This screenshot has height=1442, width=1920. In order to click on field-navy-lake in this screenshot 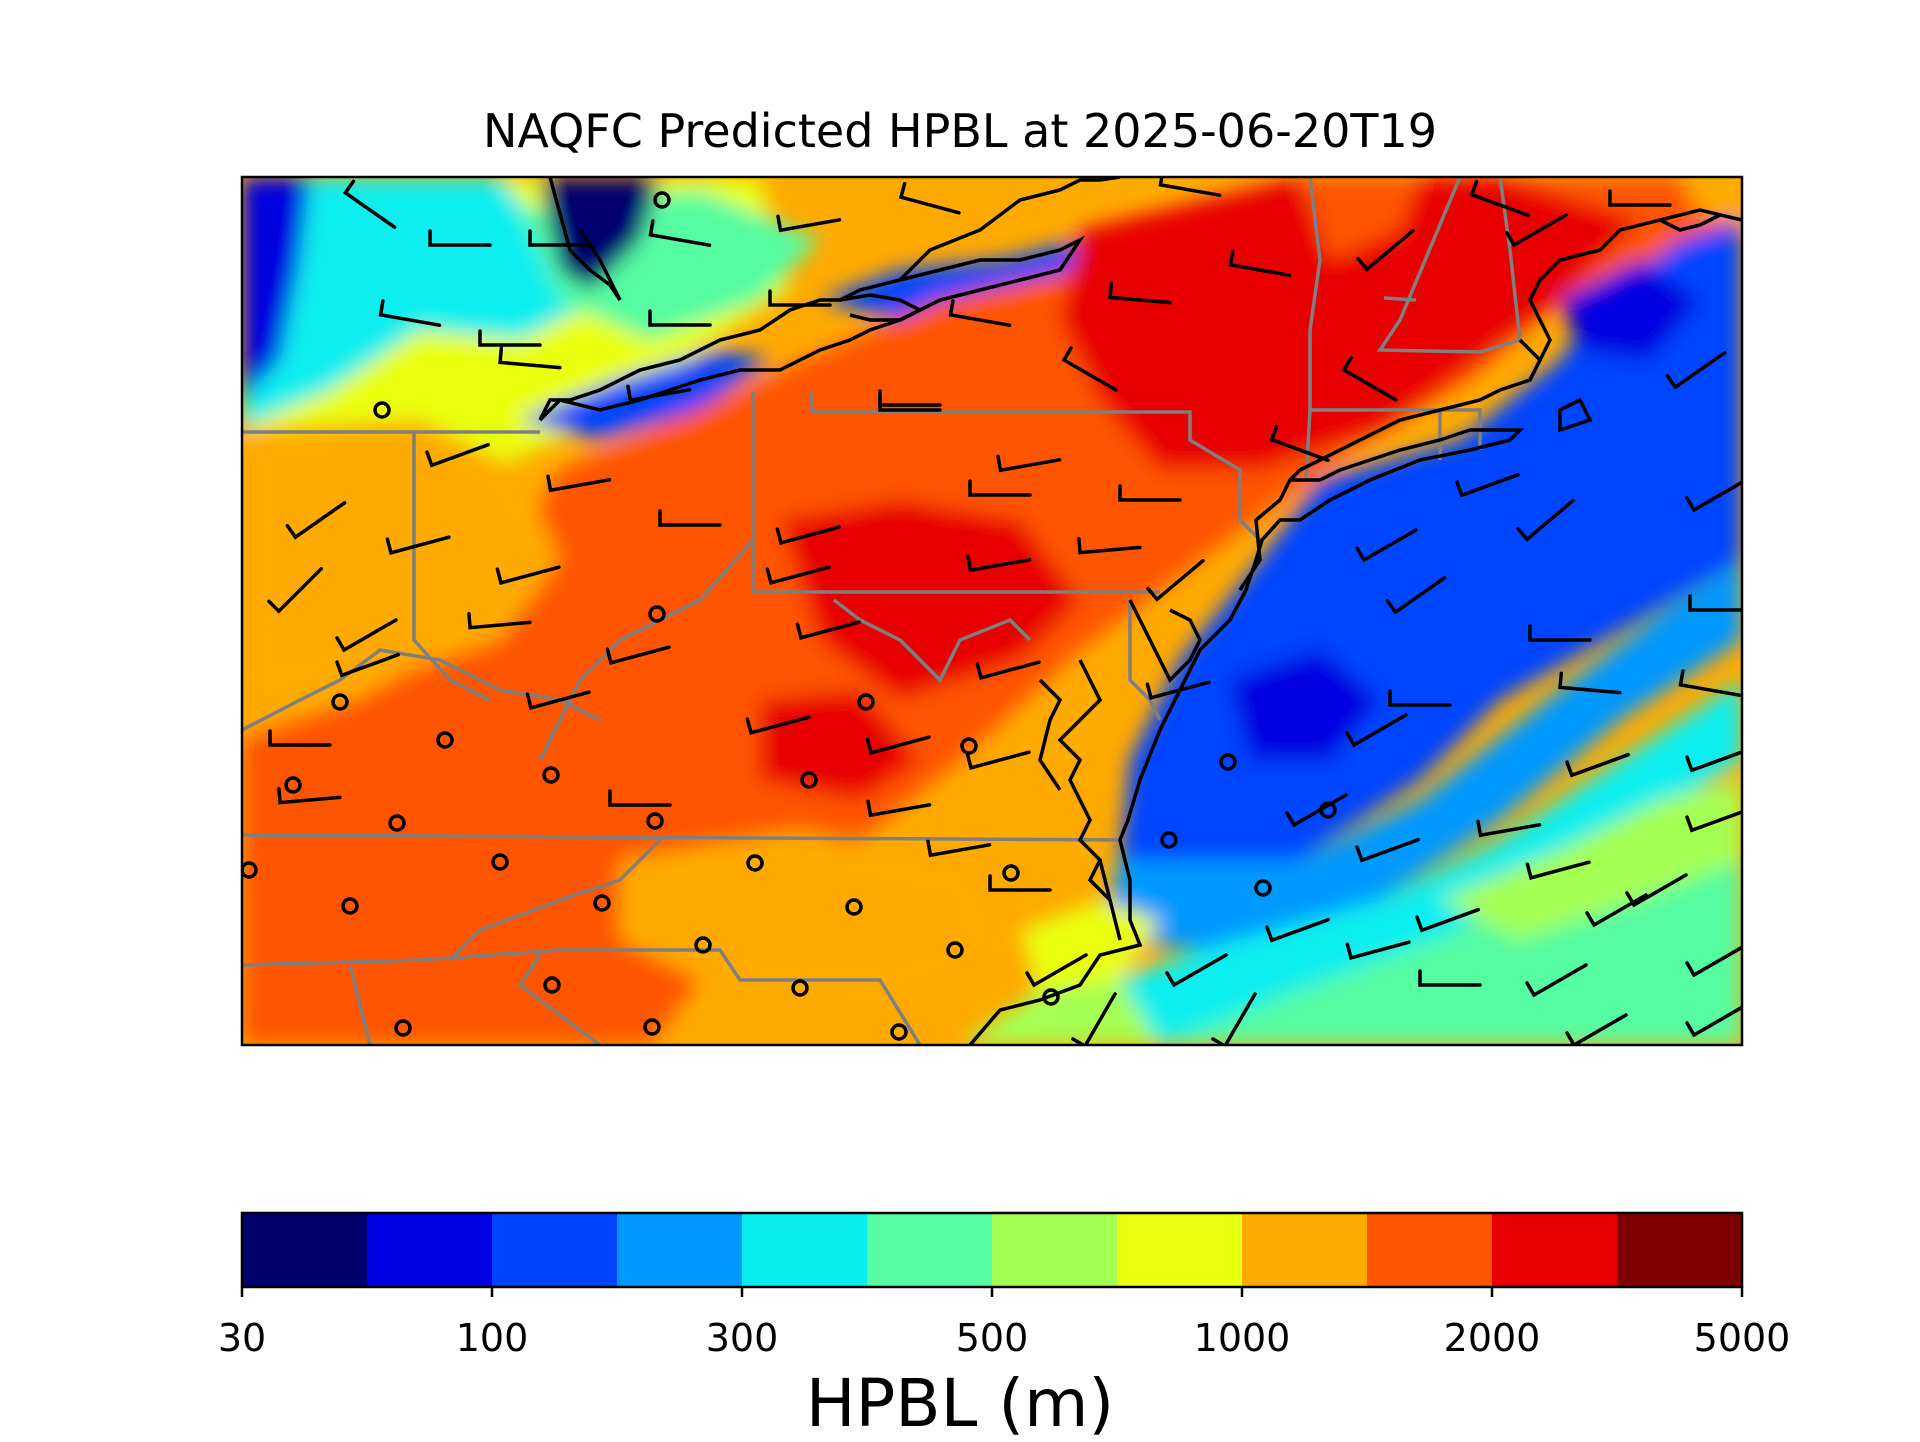, I will do `click(600, 233)`.